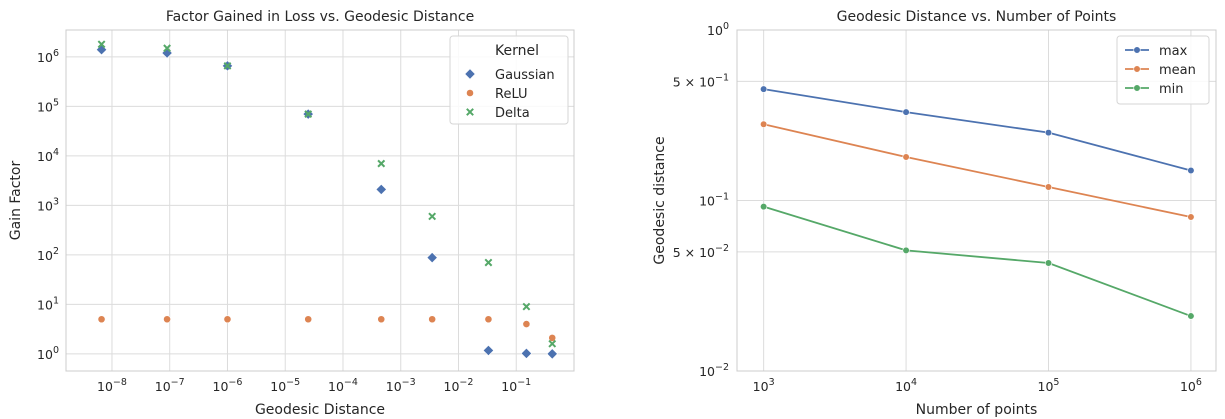  I want to click on y-tick-label: 10³, so click(48, 204).